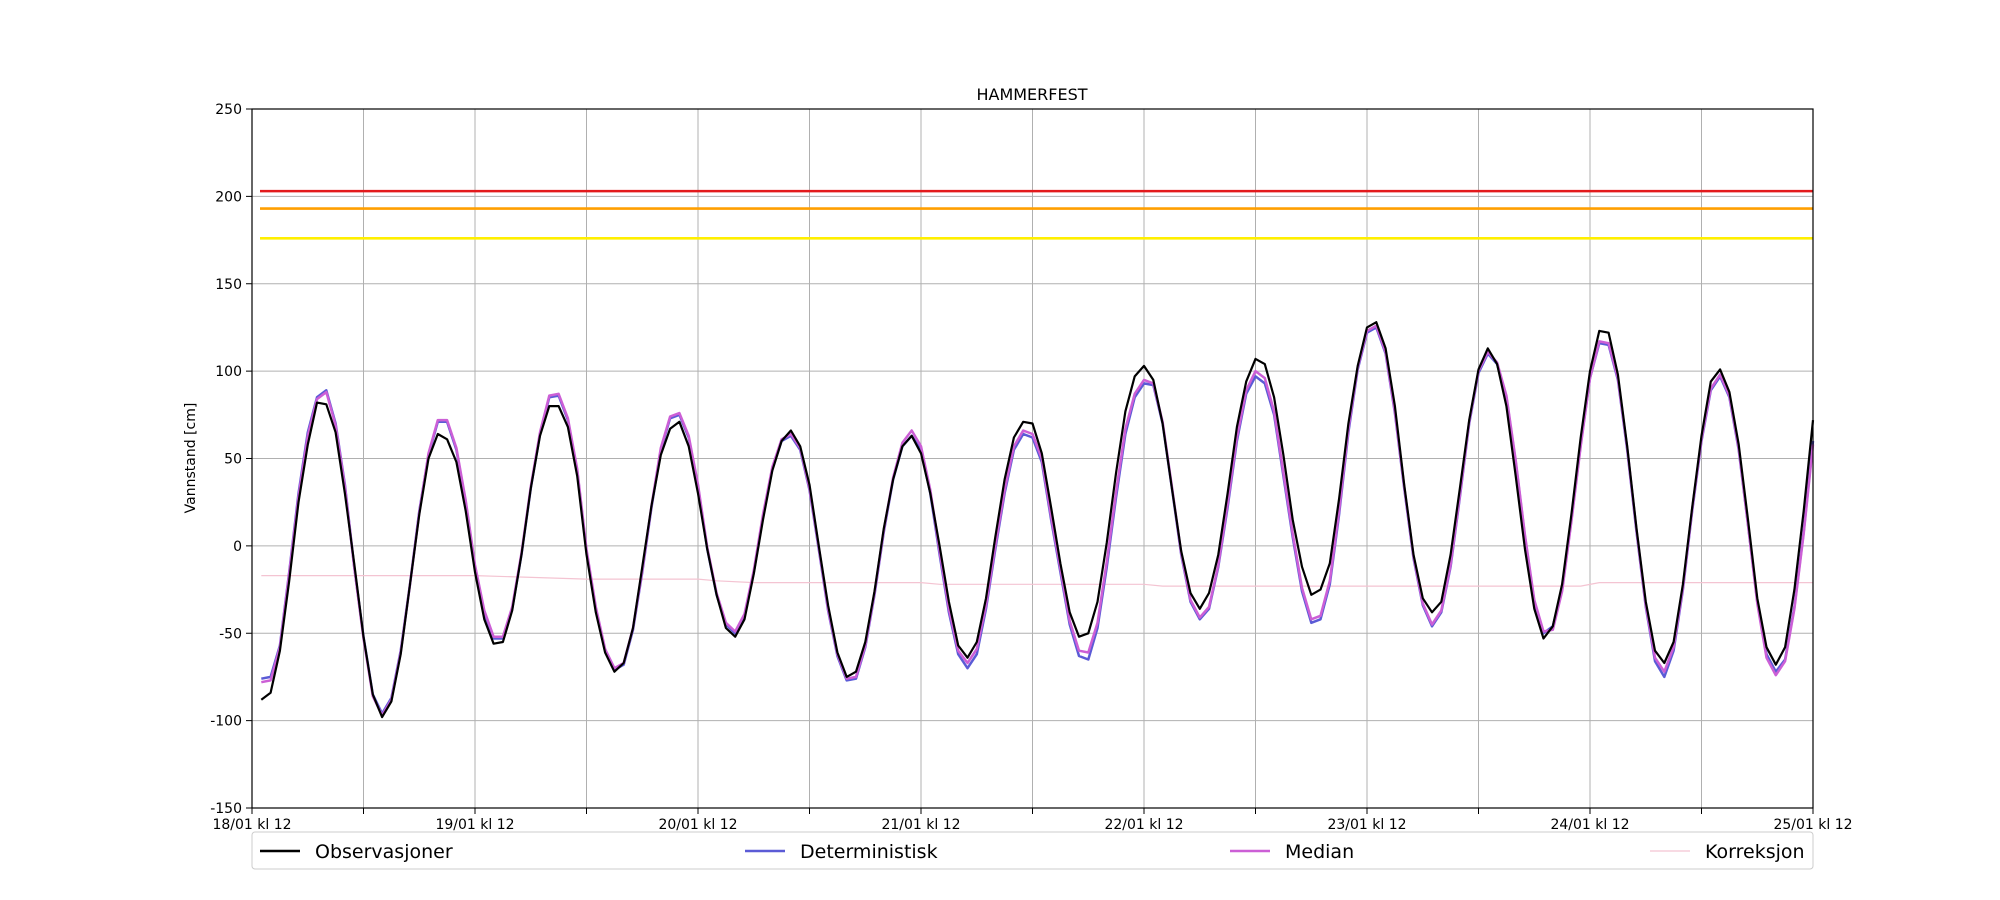 The height and width of the screenshot is (900, 2000). Describe the element at coordinates (697, 825) in the screenshot. I see `x-tick-label: 20/01 kl 12` at that location.